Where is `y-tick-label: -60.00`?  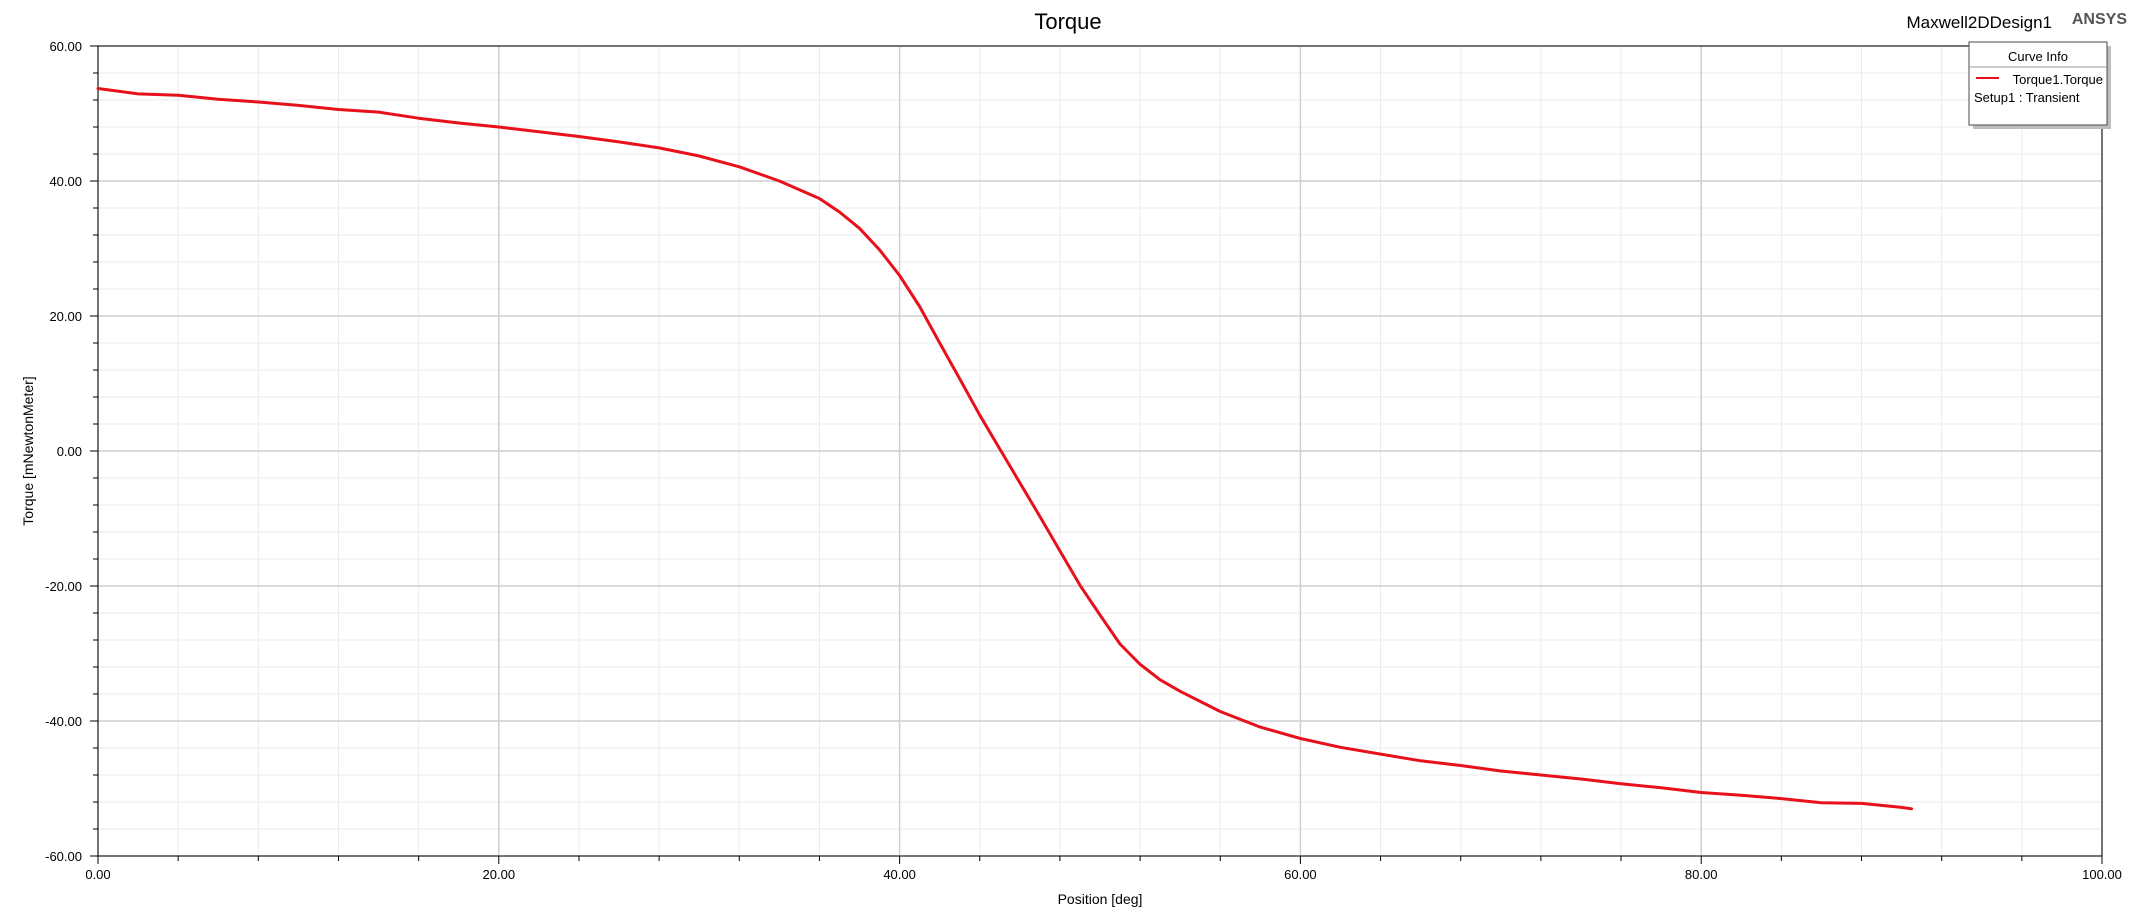 y-tick-label: -60.00 is located at coordinates (63, 856).